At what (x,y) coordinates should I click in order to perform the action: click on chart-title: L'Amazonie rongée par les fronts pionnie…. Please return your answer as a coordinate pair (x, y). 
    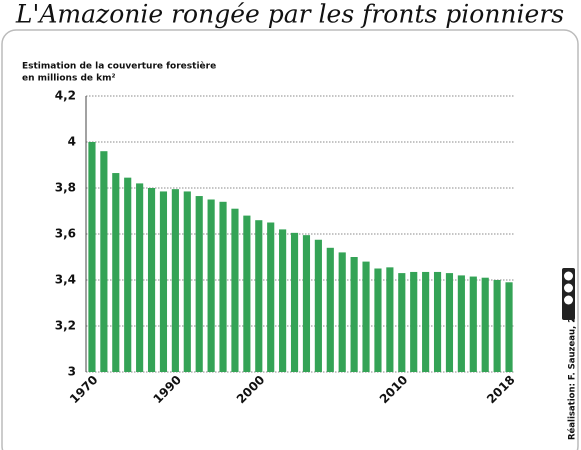
    Looking at the image, I should click on (289, 14).